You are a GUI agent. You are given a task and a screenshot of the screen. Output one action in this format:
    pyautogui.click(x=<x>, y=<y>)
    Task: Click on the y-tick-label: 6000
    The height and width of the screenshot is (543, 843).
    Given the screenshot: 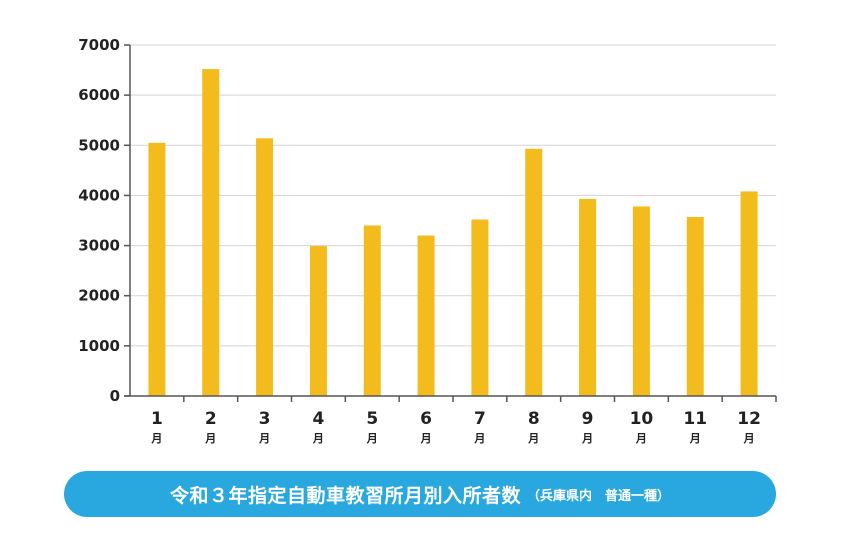 What is the action you would take?
    pyautogui.click(x=99, y=95)
    